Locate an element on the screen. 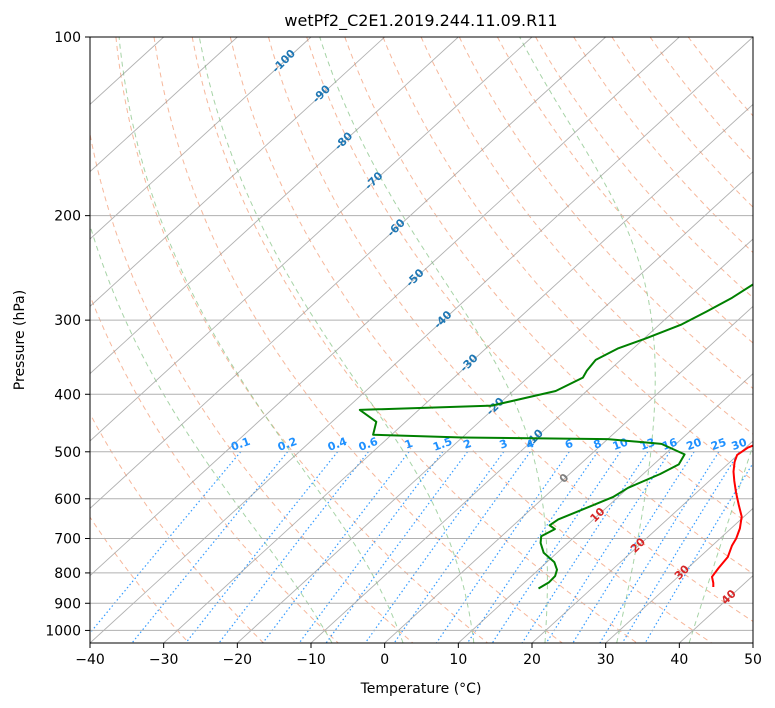  x-tick-label: 30 is located at coordinates (606, 660).